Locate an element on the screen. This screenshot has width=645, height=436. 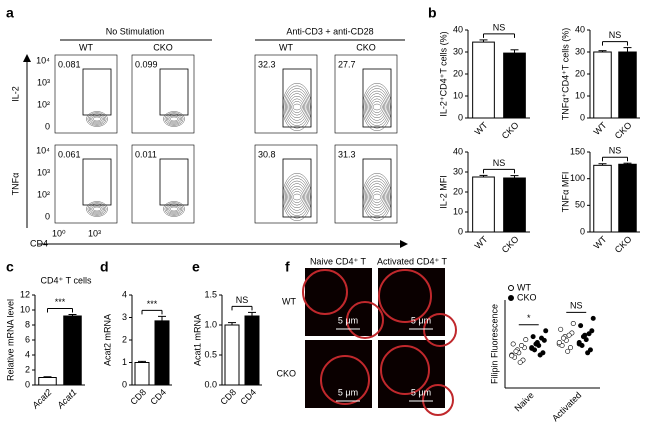
y-axis-label: Acat2 mRNA is located at coordinates (107, 340).